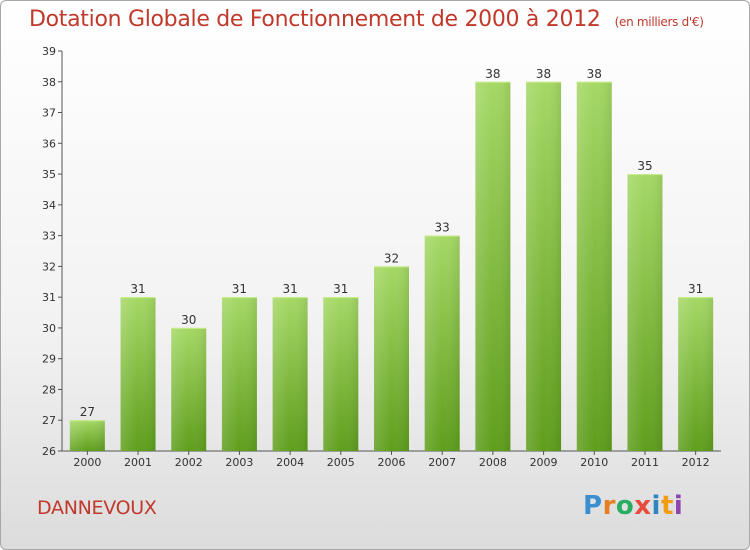  Describe the element at coordinates (87, 412) in the screenshot. I see `bar-value-label: 27` at that location.